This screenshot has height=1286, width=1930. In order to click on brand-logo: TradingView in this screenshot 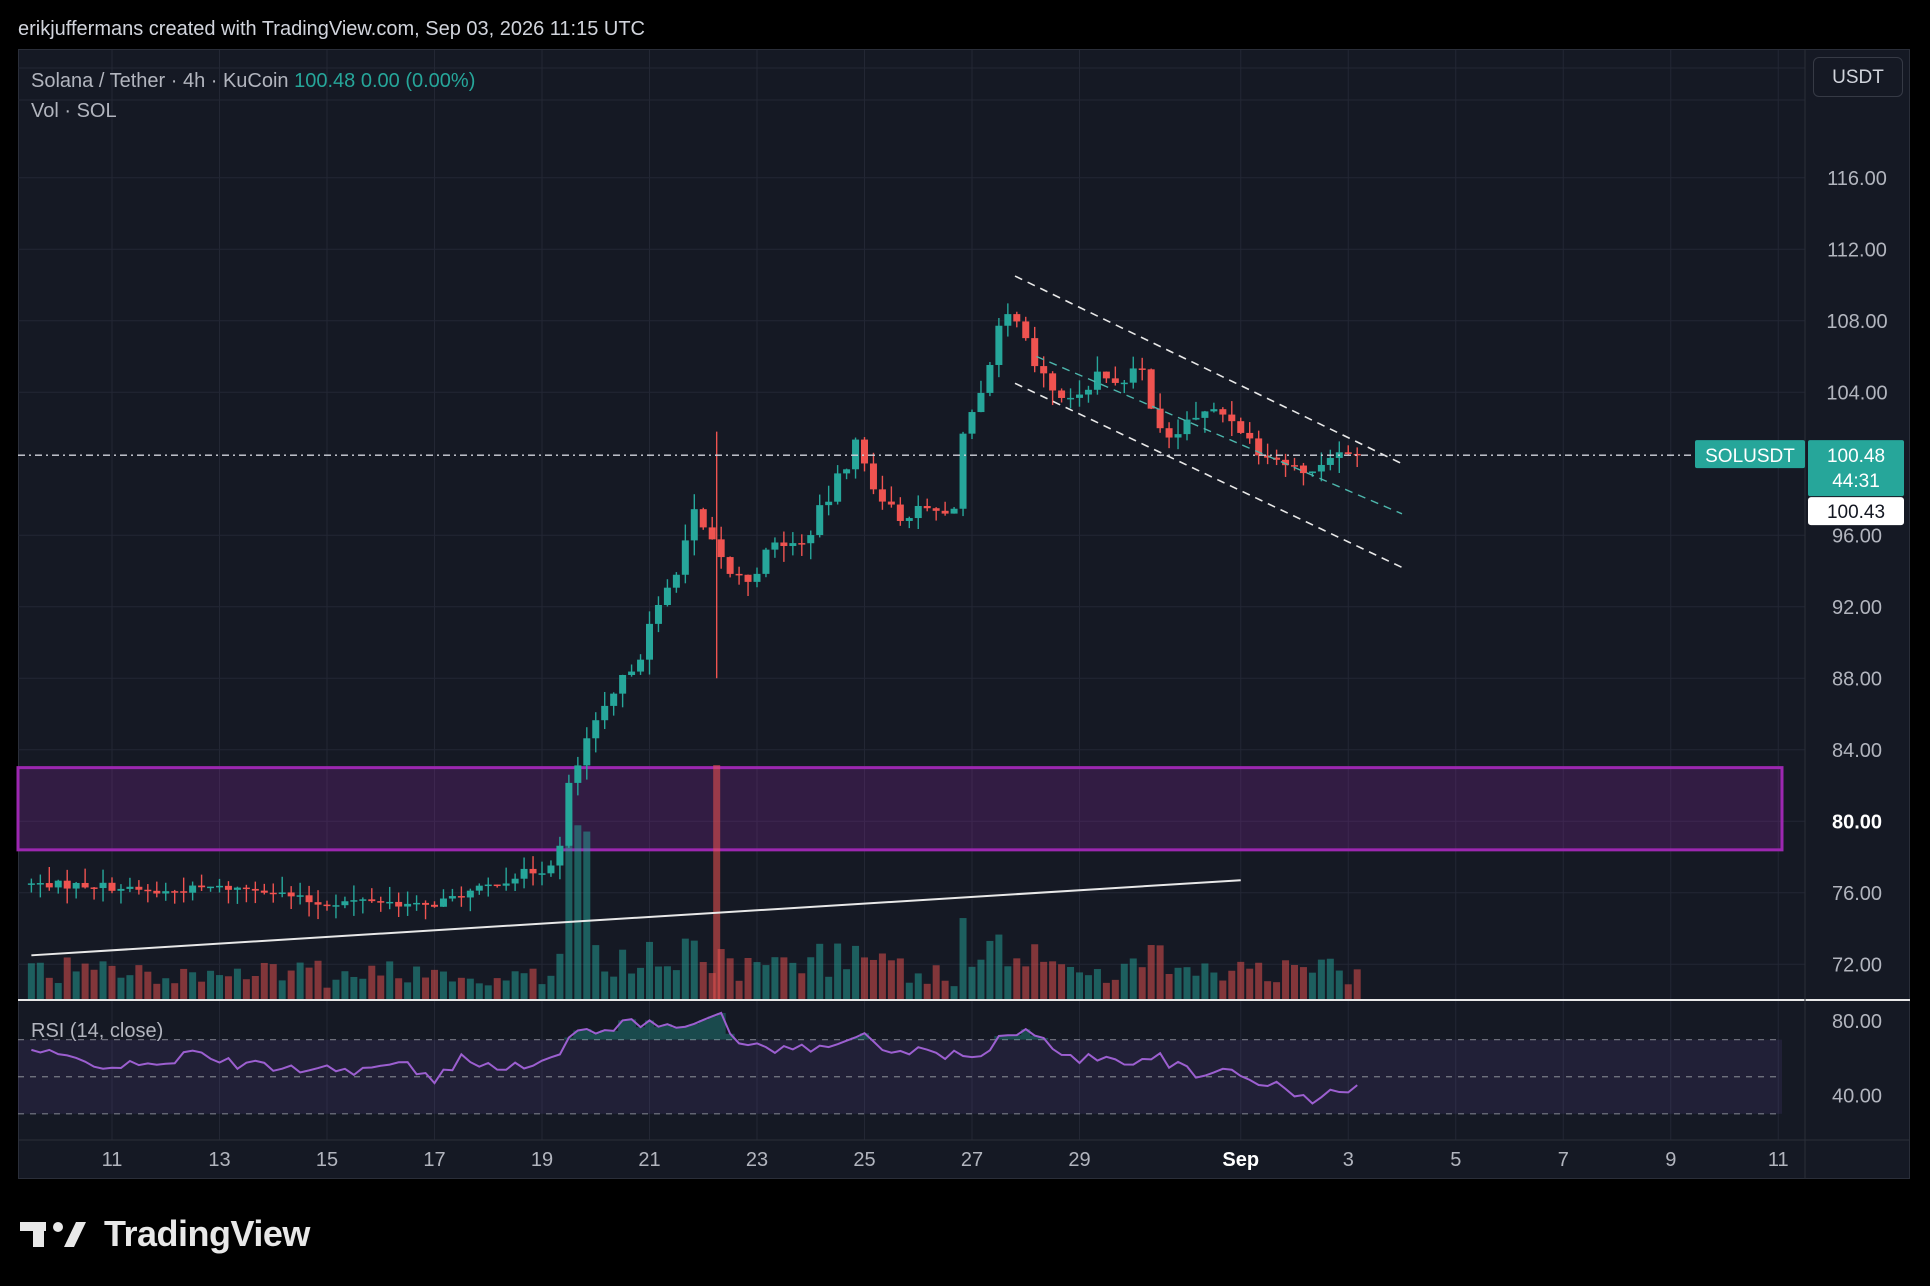, I will do `click(165, 1234)`.